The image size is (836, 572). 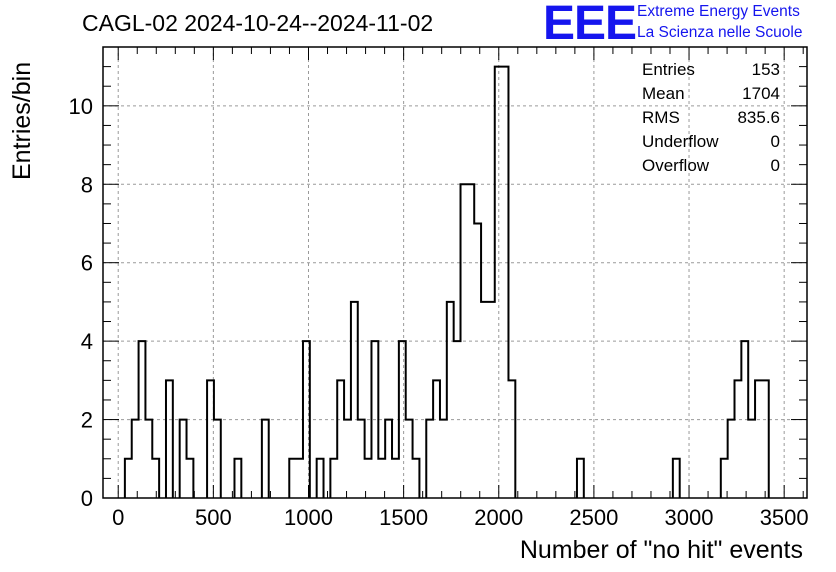 I want to click on x-tick-label: 1000, so click(x=308, y=517).